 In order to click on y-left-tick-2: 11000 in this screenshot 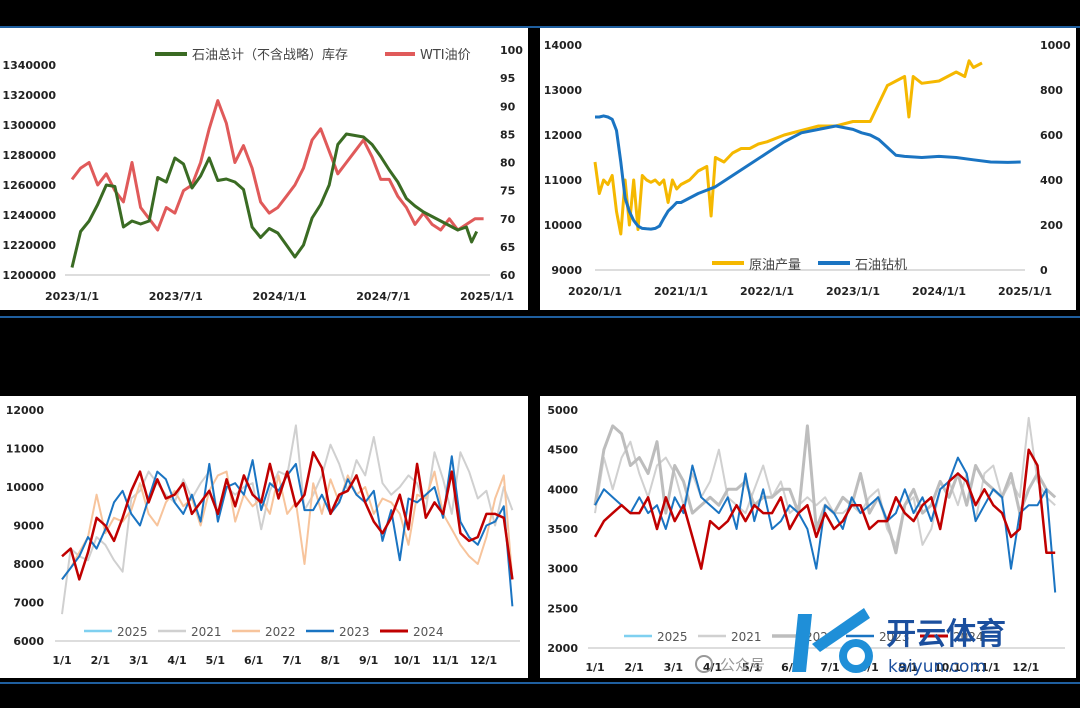, I will do `click(563, 180)`.